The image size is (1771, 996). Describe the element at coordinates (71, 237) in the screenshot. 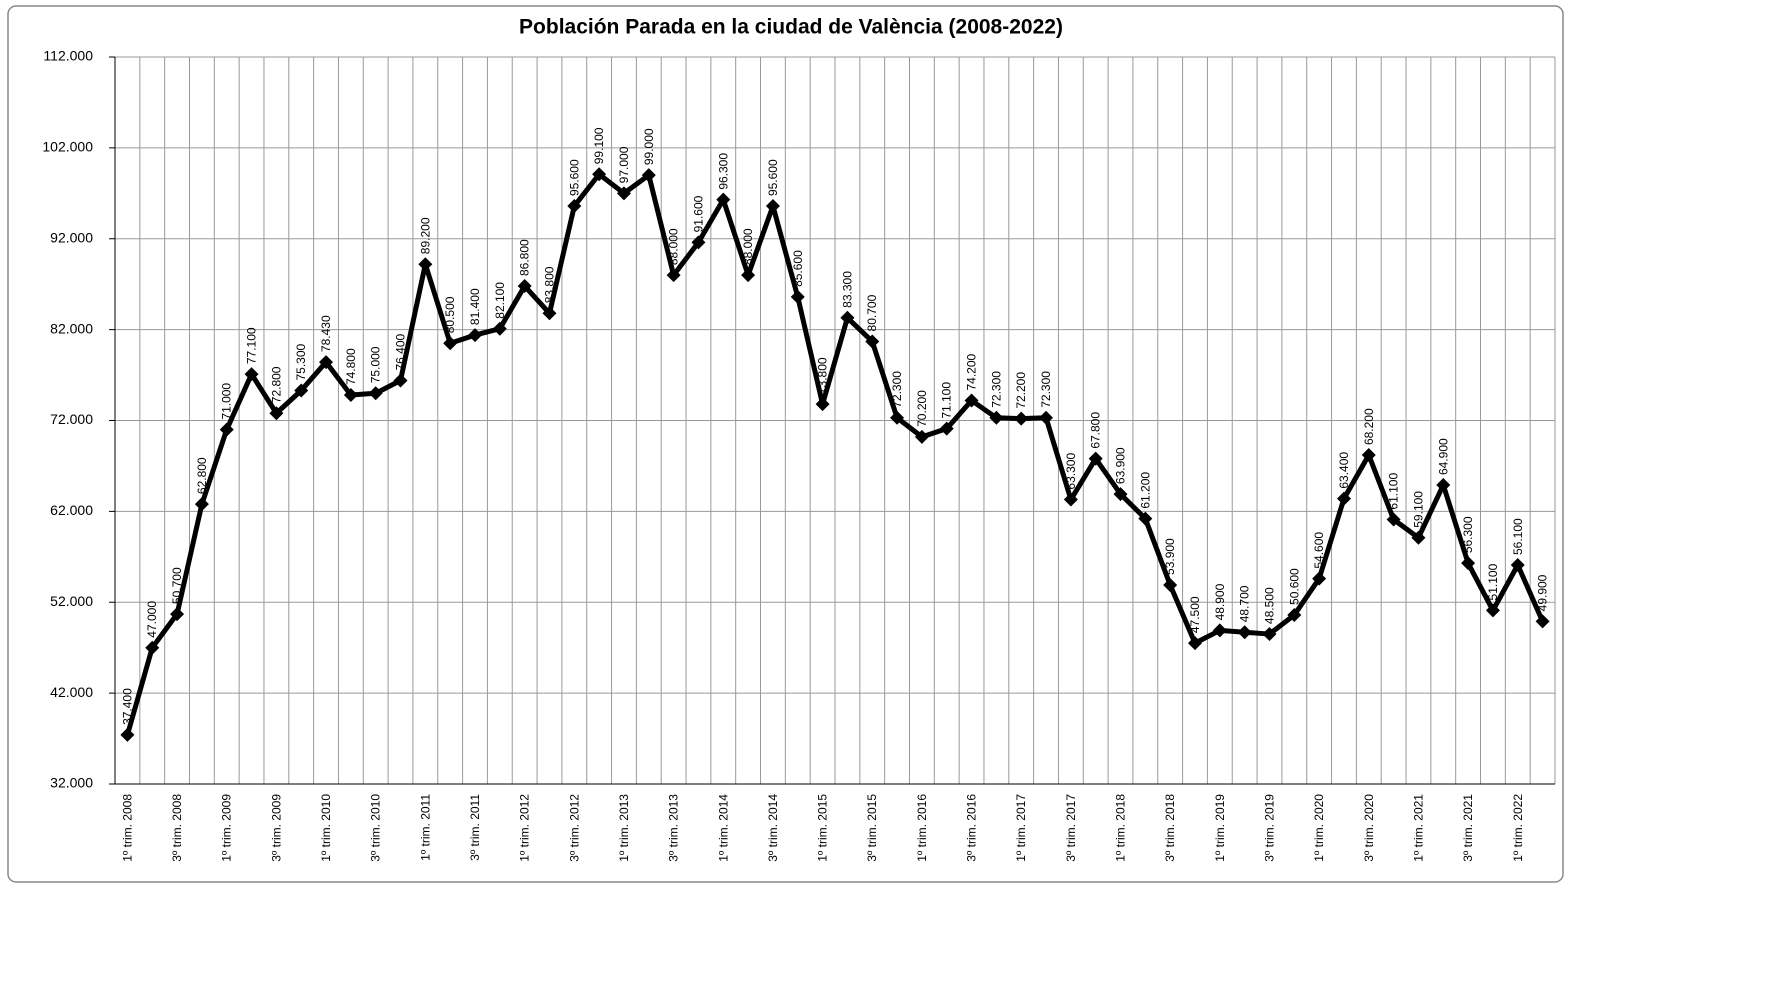

I see `y-tick-label: 92.000` at that location.